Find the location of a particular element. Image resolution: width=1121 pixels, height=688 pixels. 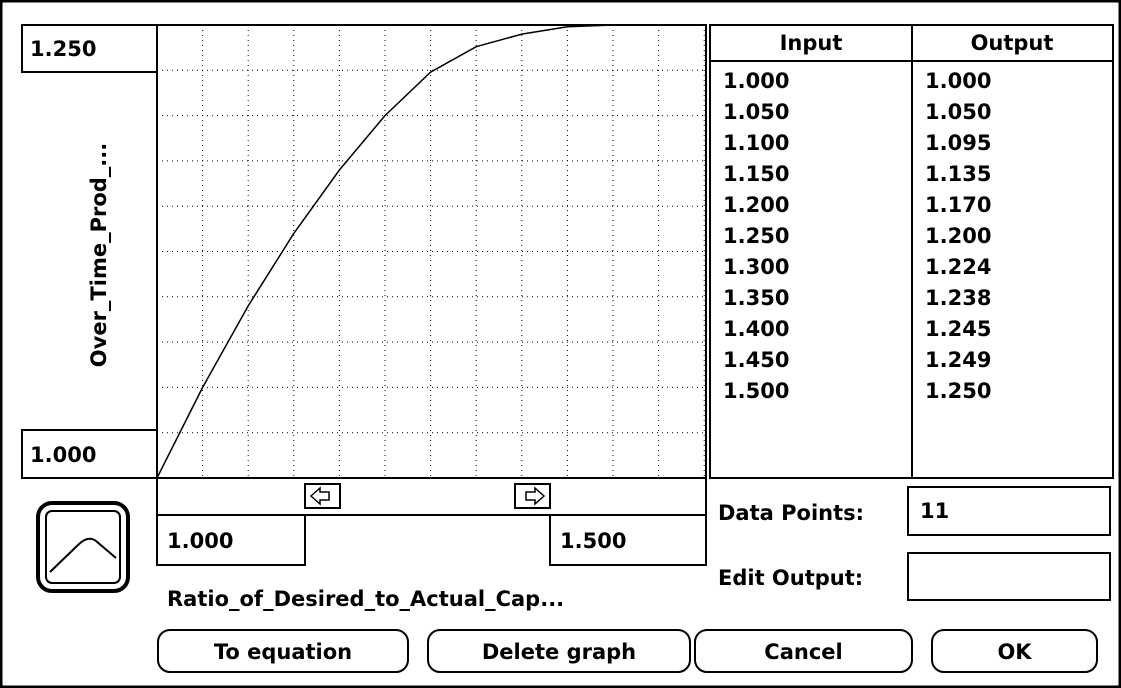

table-header: Input is located at coordinates (811, 43).